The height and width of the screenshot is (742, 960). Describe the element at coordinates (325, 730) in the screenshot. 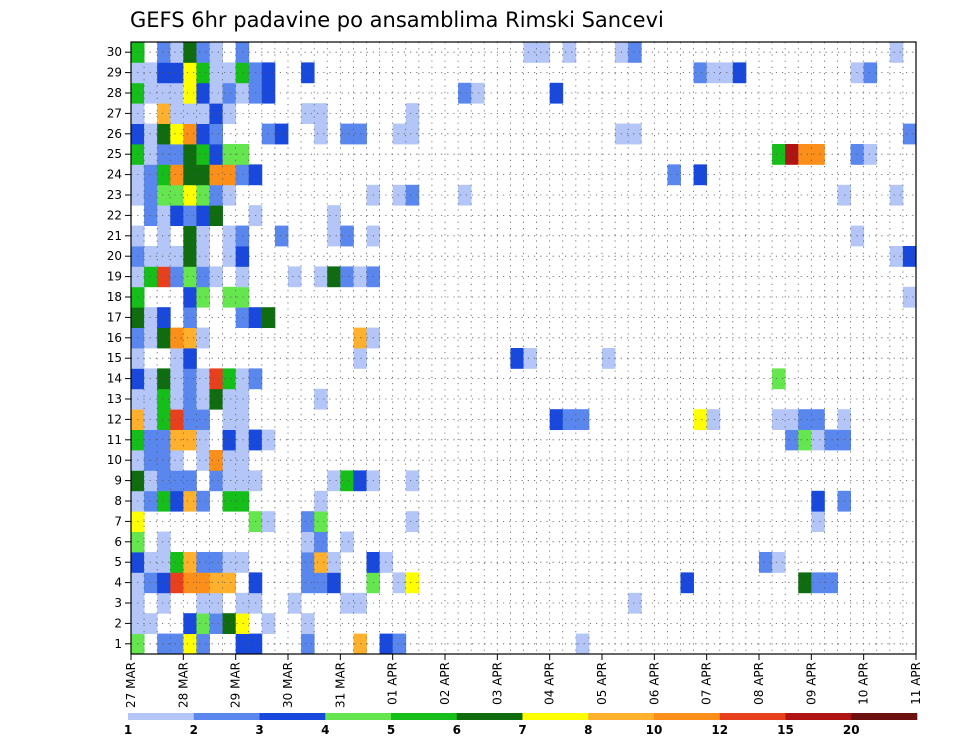

I see `legend-label: 4` at that location.